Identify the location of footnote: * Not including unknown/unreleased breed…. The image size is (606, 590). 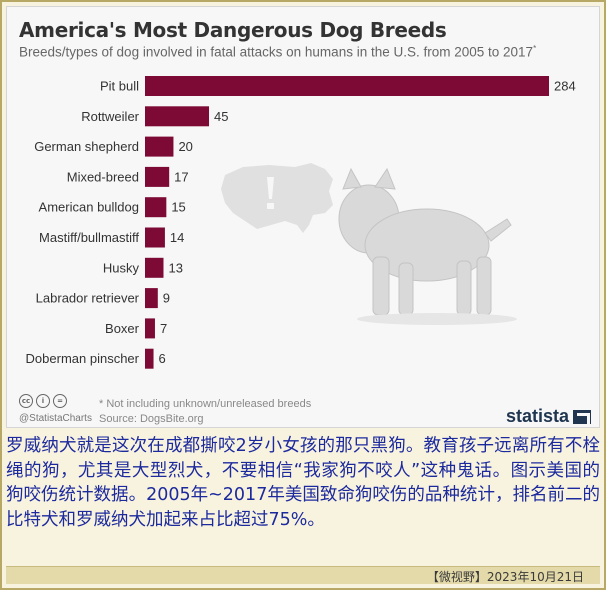
(205, 404).